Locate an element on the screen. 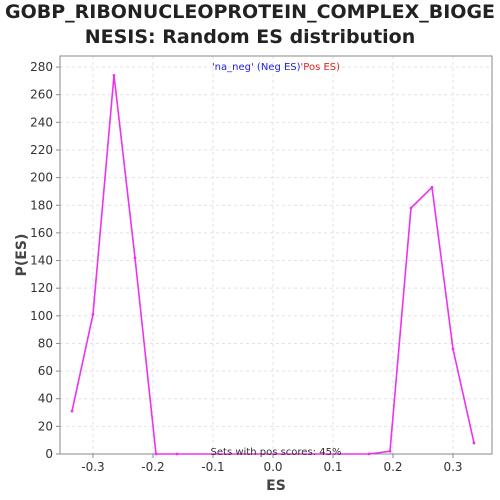 The height and width of the screenshot is (500, 500). x-tick-label: -0.2 is located at coordinates (152, 467).